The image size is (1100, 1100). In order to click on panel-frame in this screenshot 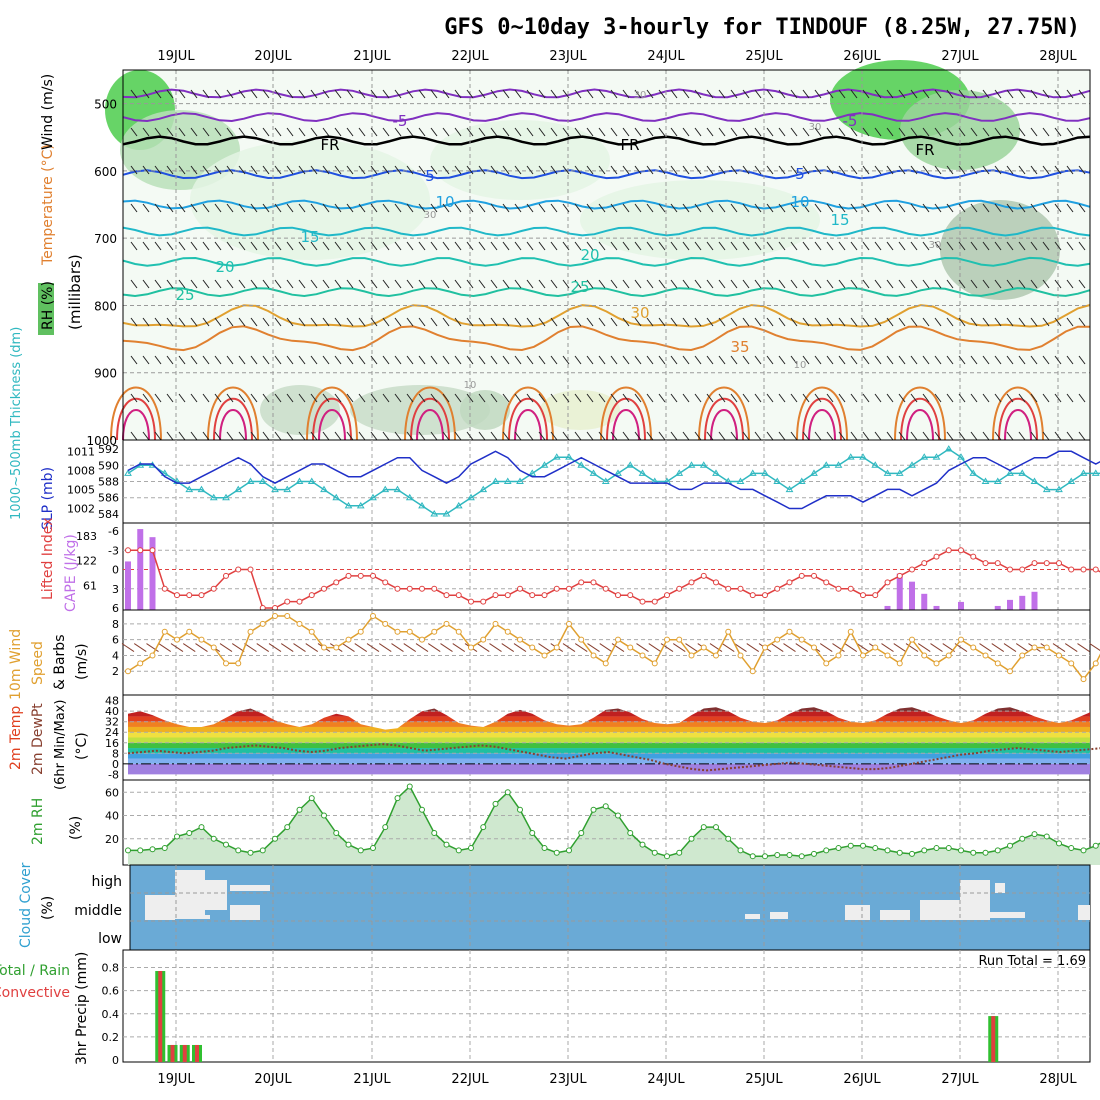, I will do `click(606, 652)`.